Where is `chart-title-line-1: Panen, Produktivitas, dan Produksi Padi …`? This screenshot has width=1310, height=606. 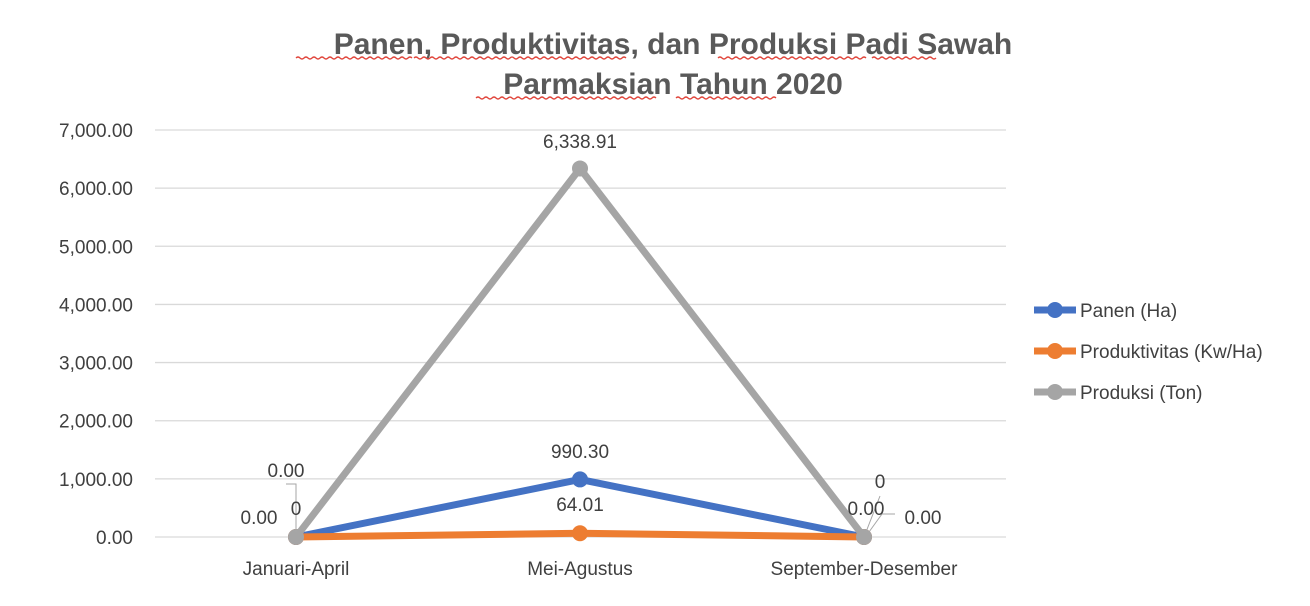
chart-title-line-1: Panen, Produktivitas, dan Produksi Padi … is located at coordinates (673, 44).